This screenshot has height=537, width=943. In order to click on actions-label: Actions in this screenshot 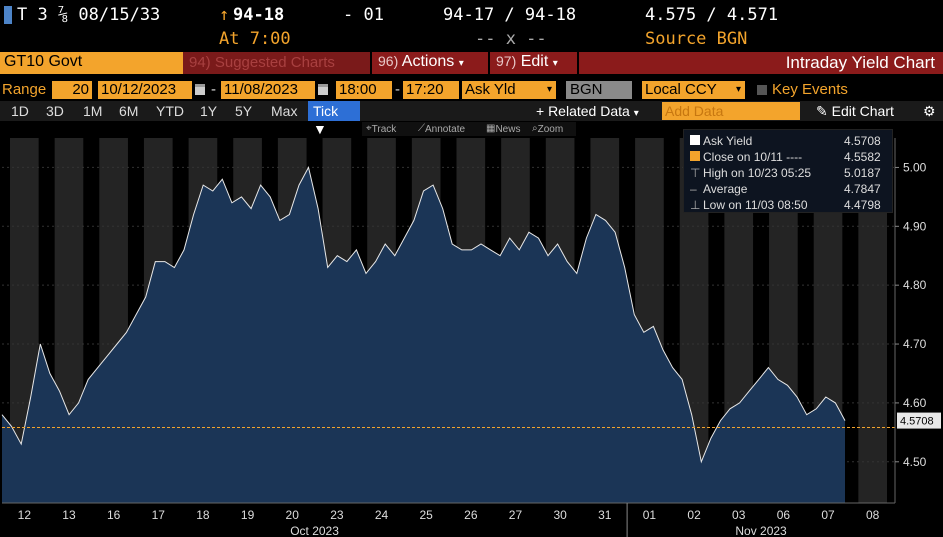, I will do `click(428, 61)`.